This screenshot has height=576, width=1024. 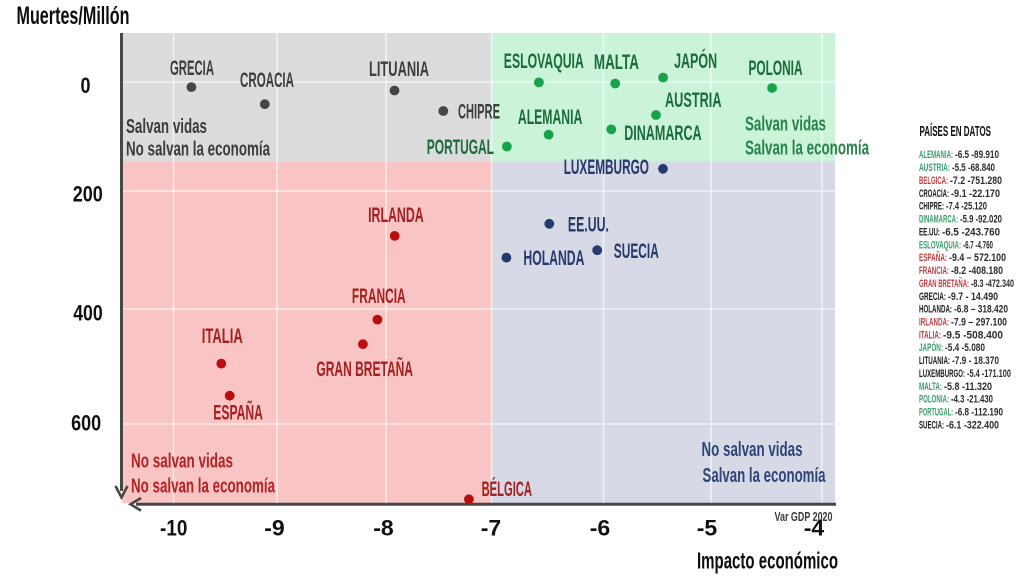 What do you see at coordinates (973, 335) in the screenshot?
I see `svg-text: -9.5 -508.400` at bounding box center [973, 335].